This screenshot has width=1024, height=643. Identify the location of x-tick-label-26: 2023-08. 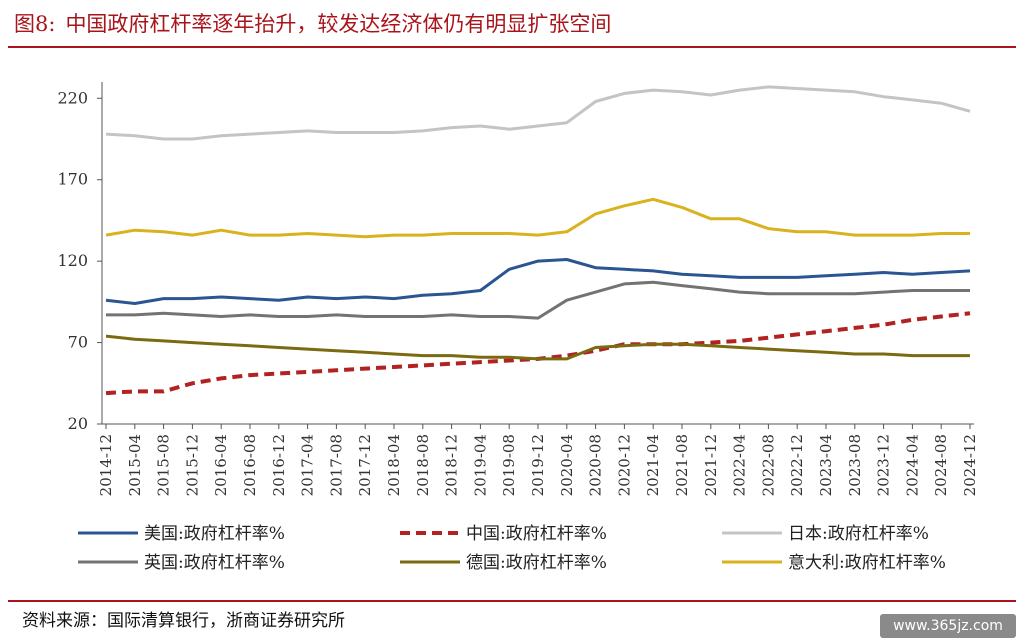
(855, 465).